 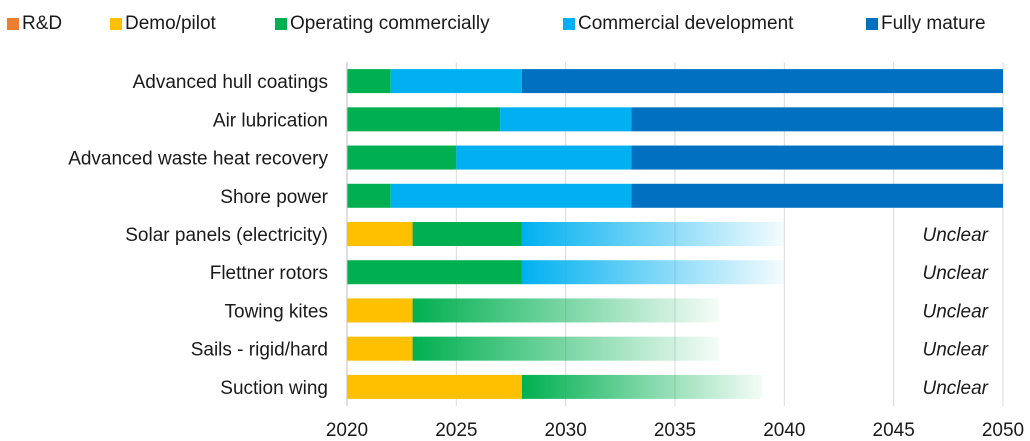 What do you see at coordinates (784, 430) in the screenshot?
I see `x-tick-label: 2040` at bounding box center [784, 430].